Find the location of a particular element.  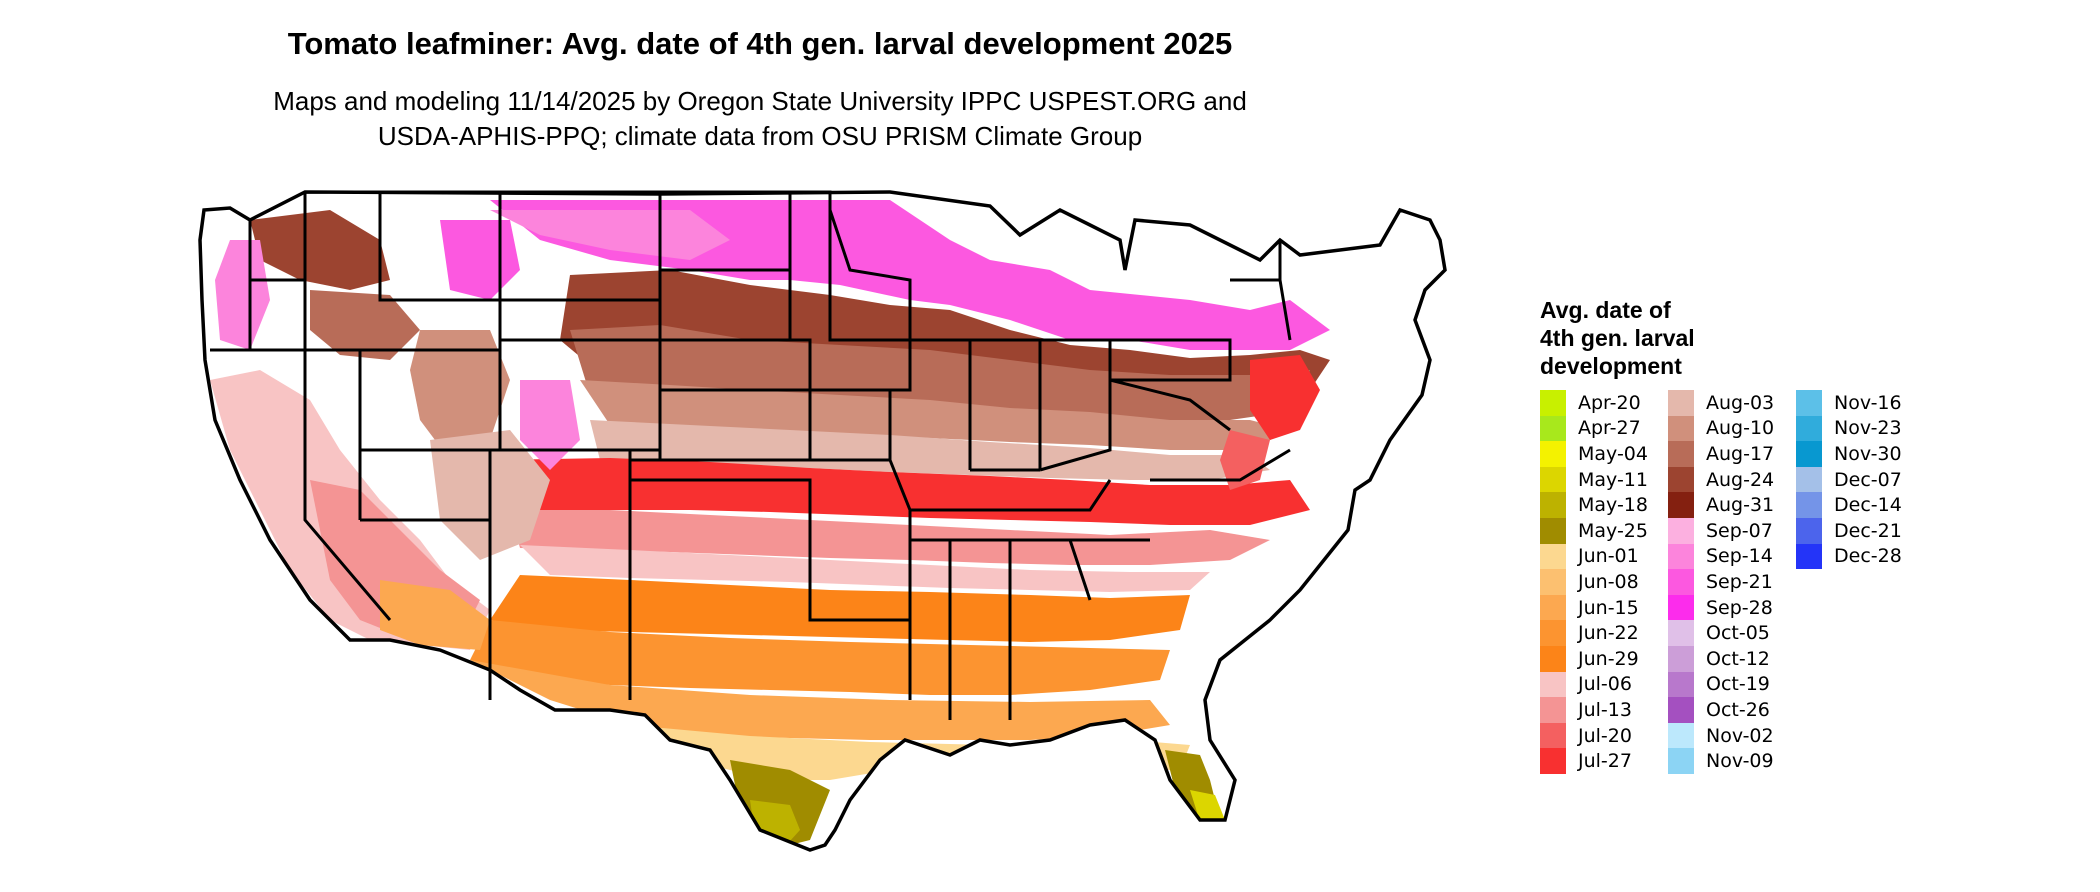

legend-label: May-04 is located at coordinates (1613, 453).